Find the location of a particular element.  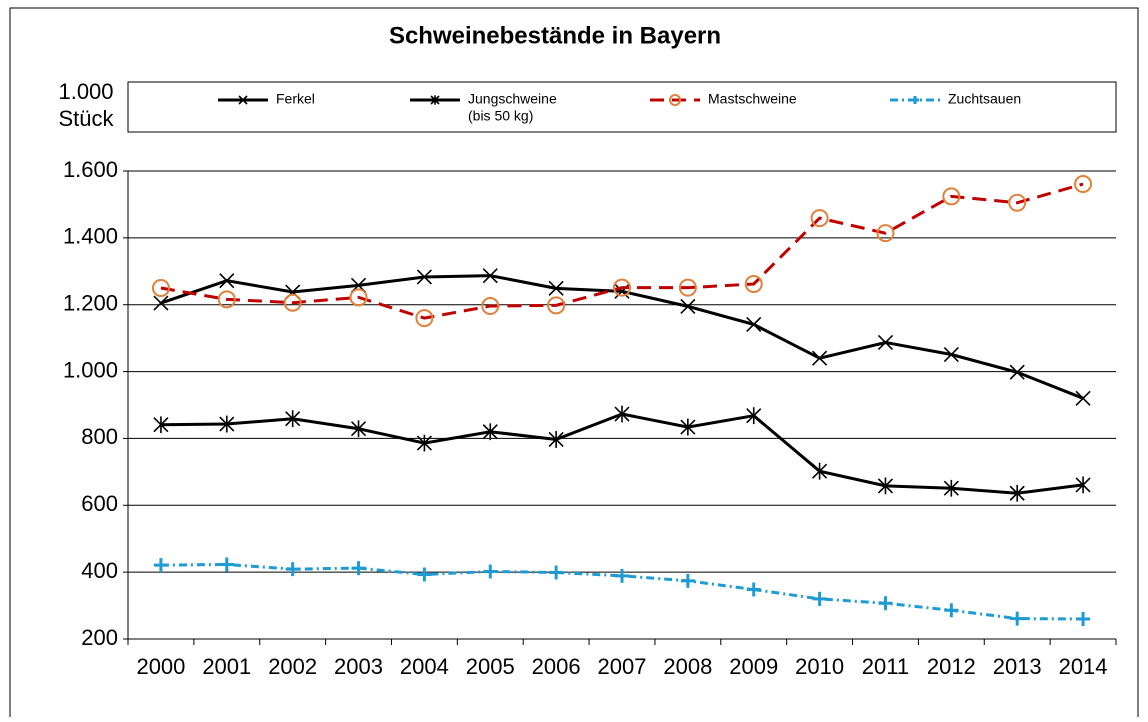

y-tick-label: 400 is located at coordinates (99, 570).